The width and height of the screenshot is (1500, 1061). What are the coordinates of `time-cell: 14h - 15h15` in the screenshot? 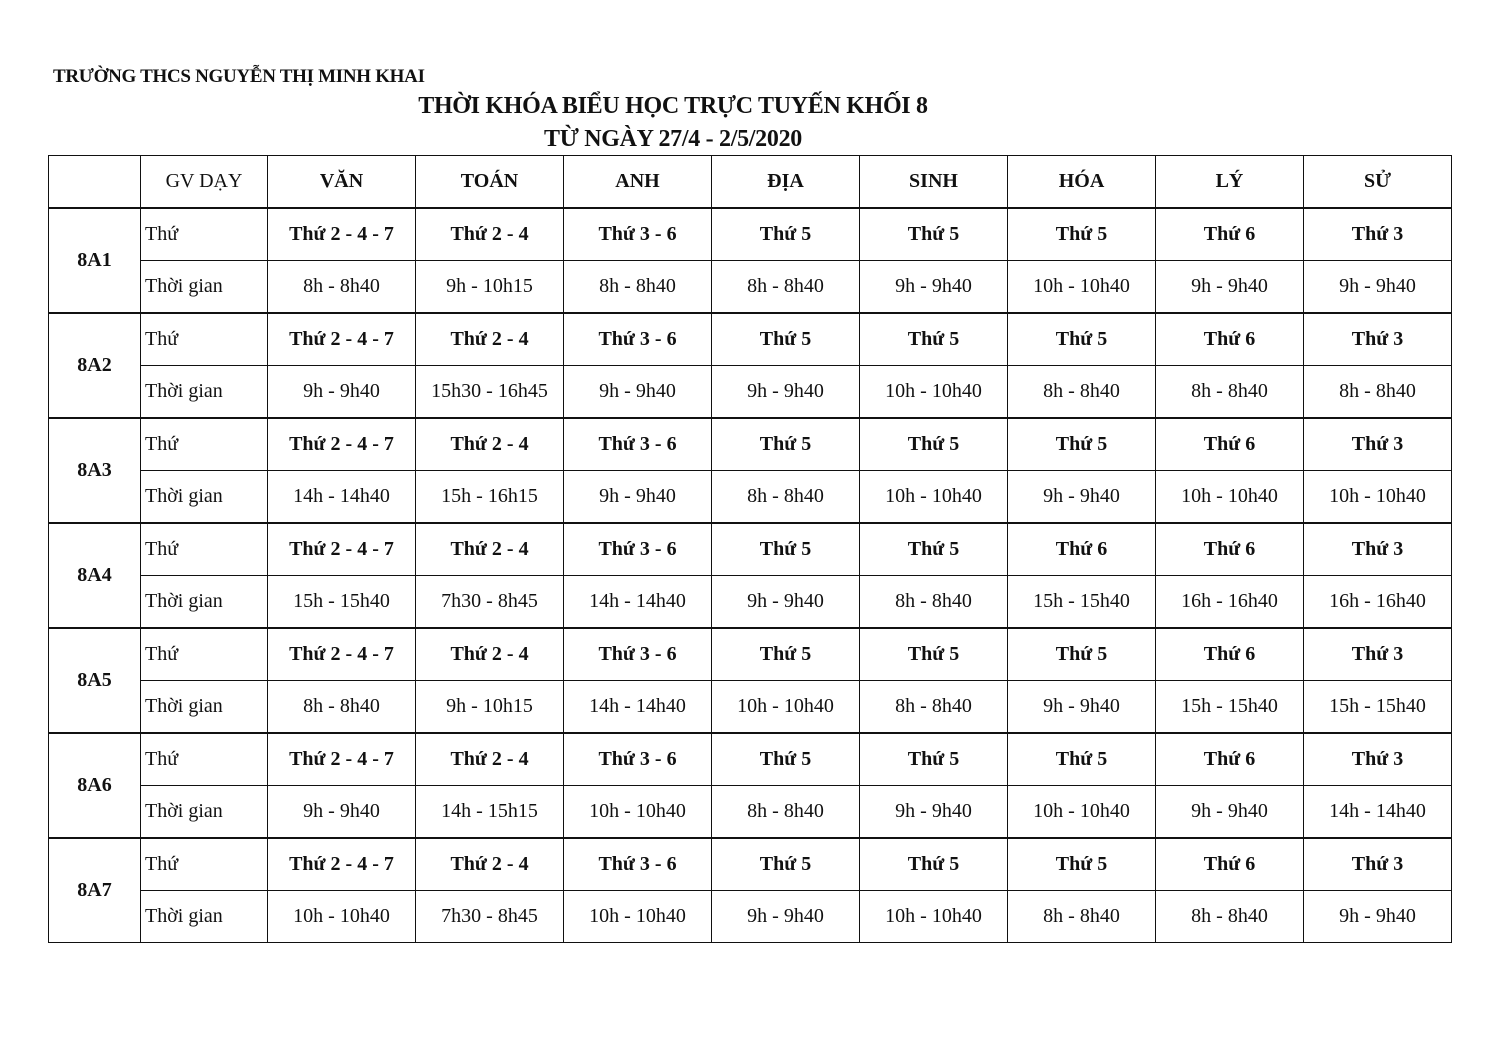 It's located at (489, 812).